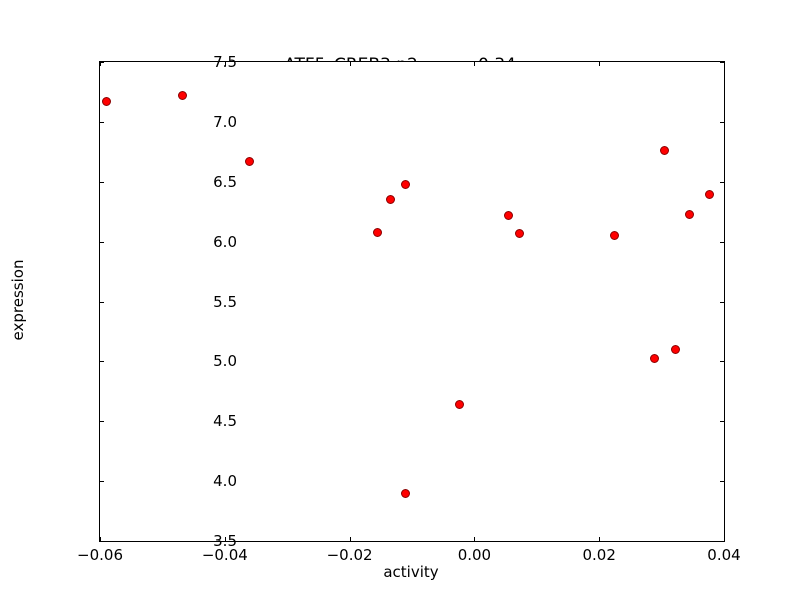 Image resolution: width=800 pixels, height=600 pixels. I want to click on y-axis-tick-label: 4.5, so click(225, 421).